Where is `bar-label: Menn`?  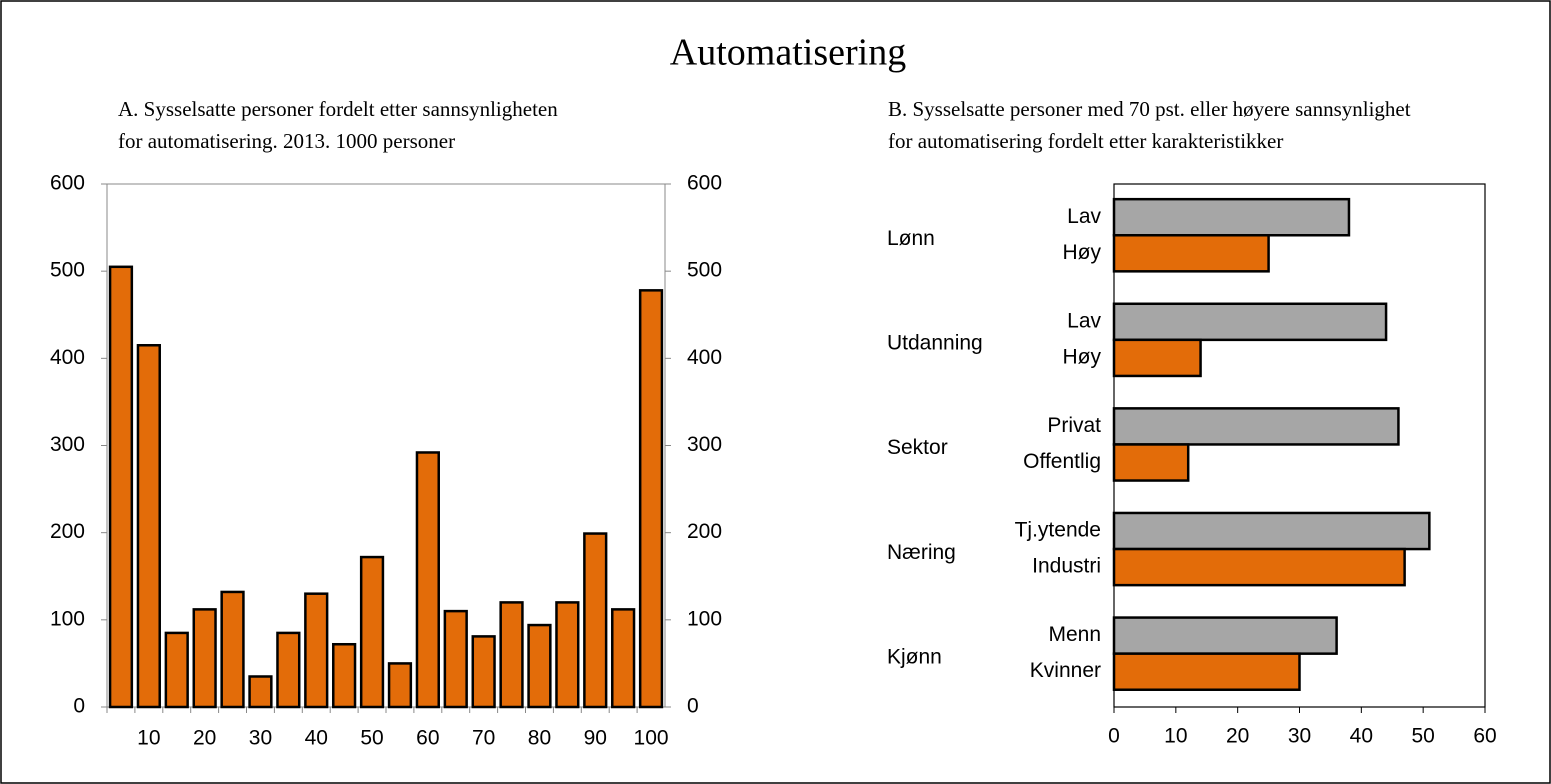
bar-label: Menn is located at coordinates (1074, 634).